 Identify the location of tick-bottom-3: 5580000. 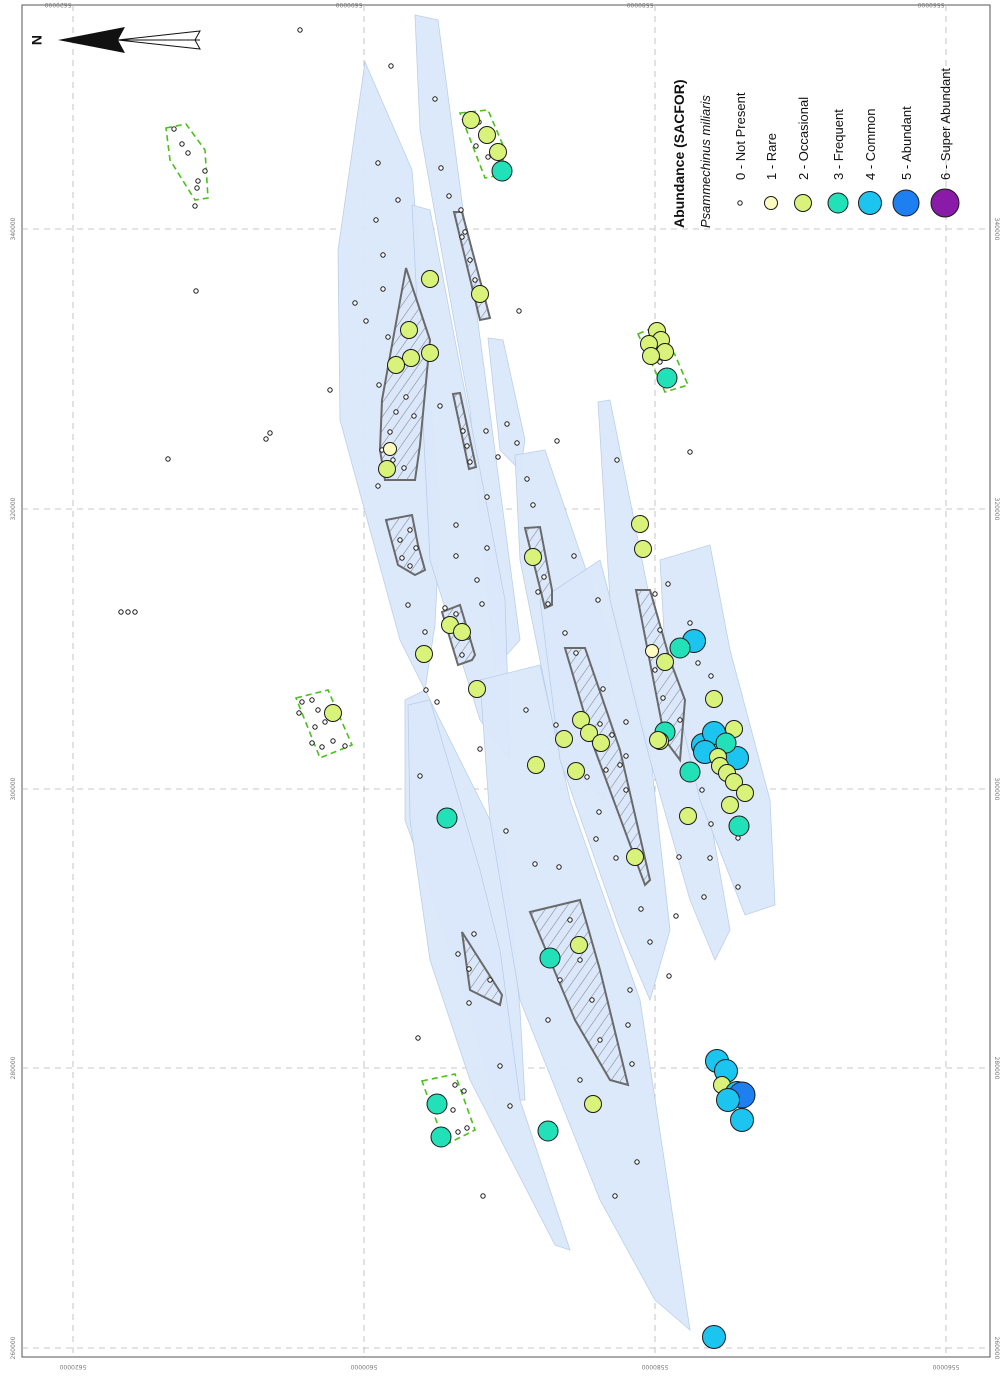
(654, 1366).